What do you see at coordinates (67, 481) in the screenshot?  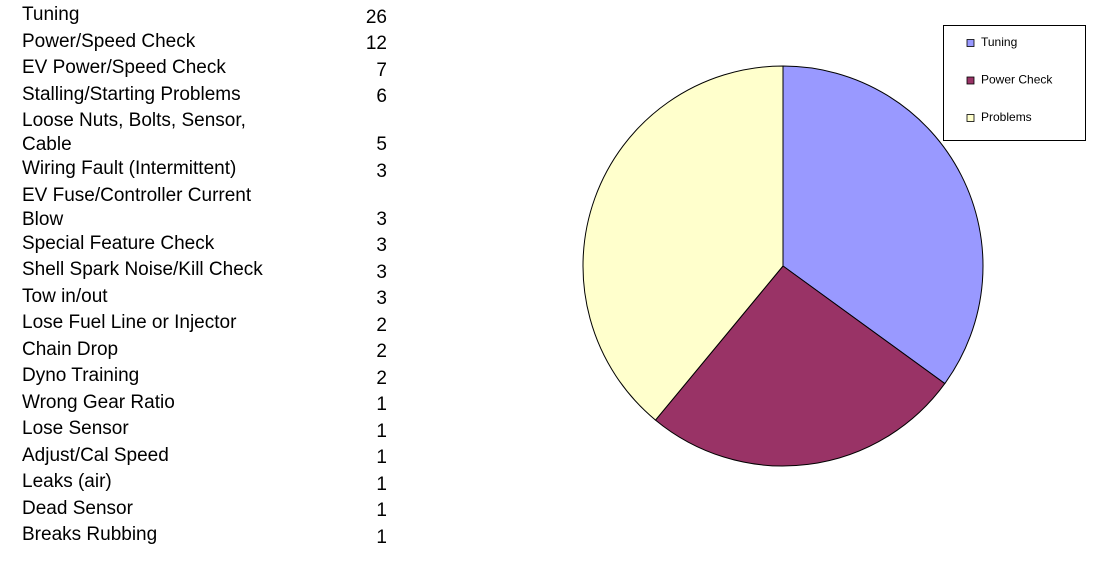 I see `label-cell: Leaks (air)` at bounding box center [67, 481].